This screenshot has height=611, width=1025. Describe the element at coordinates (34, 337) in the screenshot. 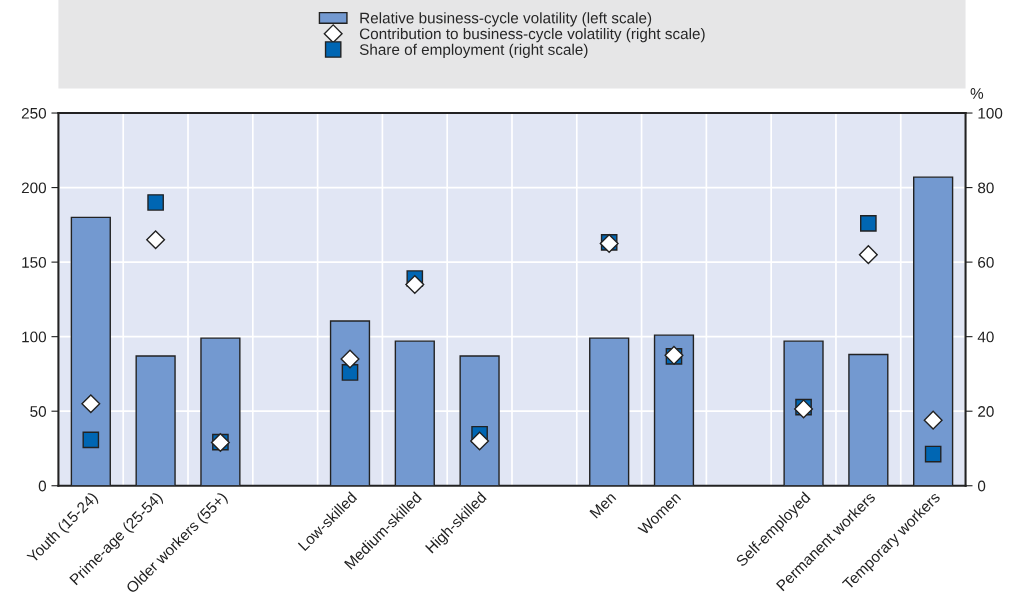

I see `y-tick-label: 100` at that location.